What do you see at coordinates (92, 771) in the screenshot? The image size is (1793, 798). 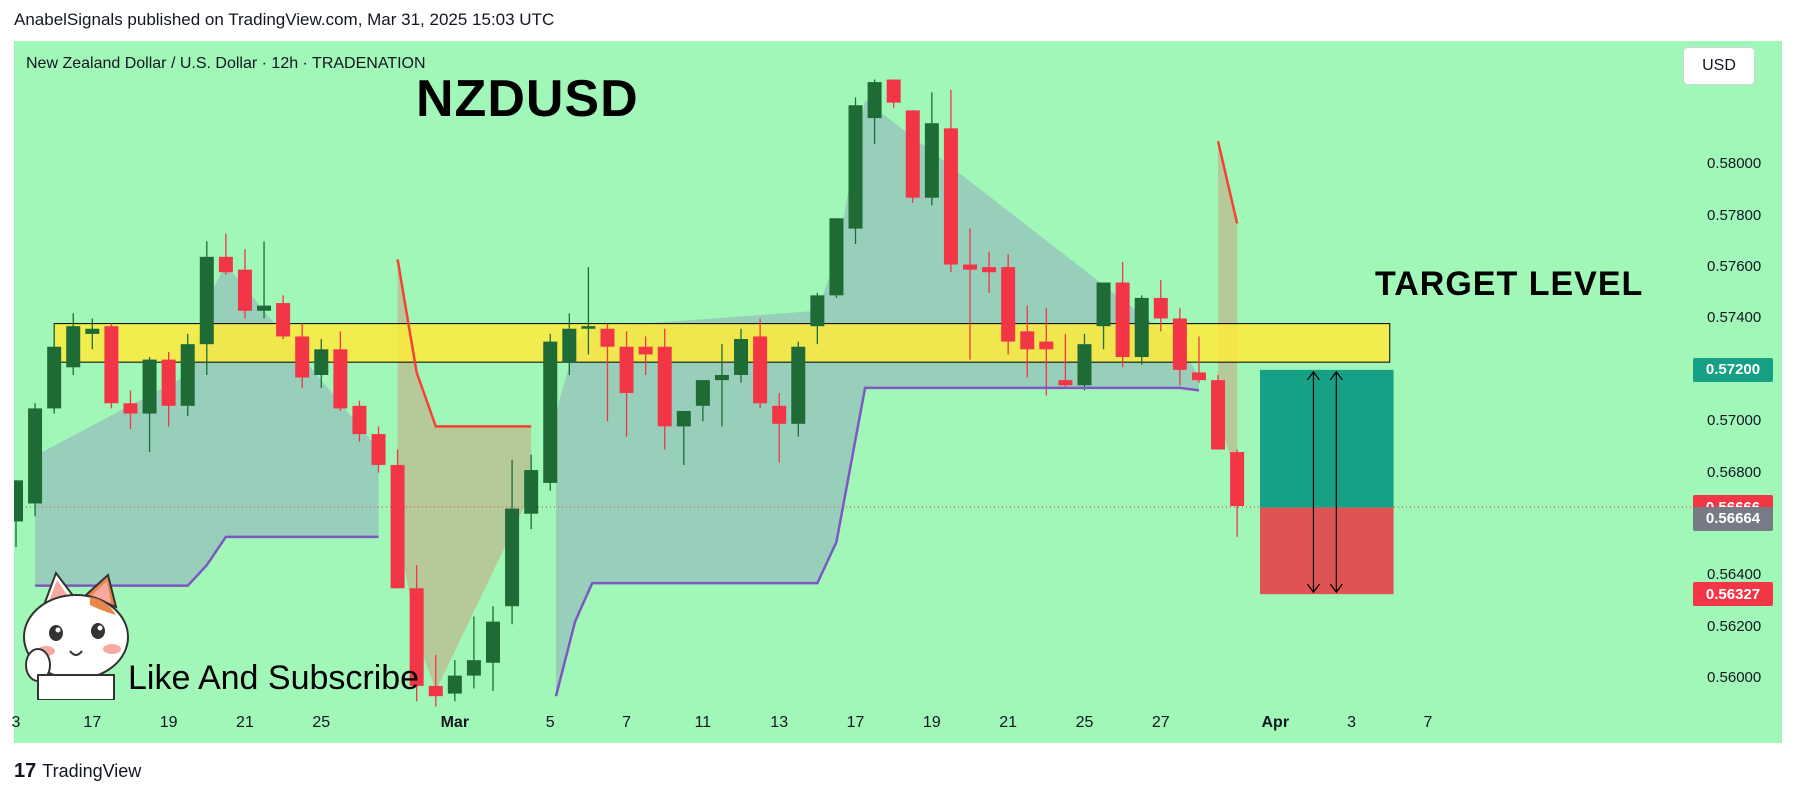 I see `footer-brand: TradingView` at bounding box center [92, 771].